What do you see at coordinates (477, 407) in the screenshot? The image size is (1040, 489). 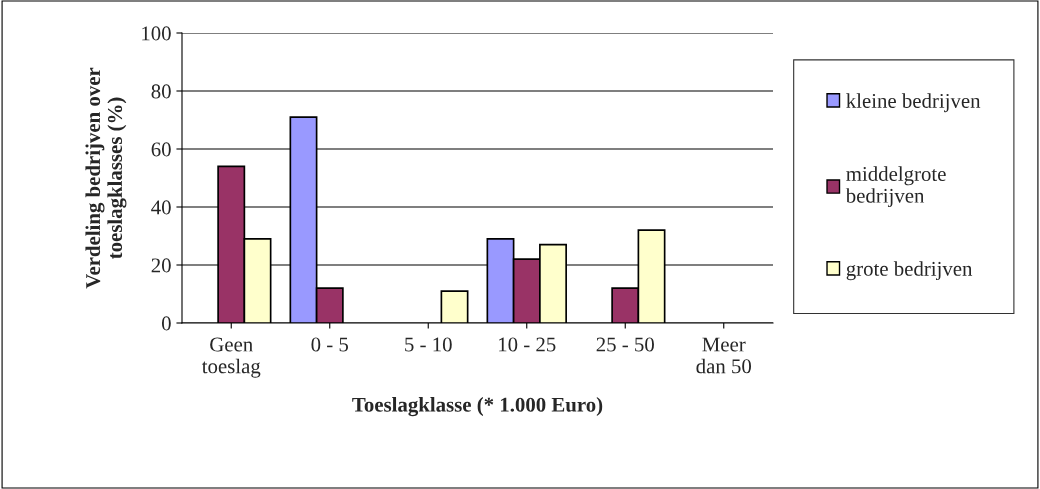 I see `x-axis-title: Toeslagklasse (* 1.000 Euro)` at bounding box center [477, 407].